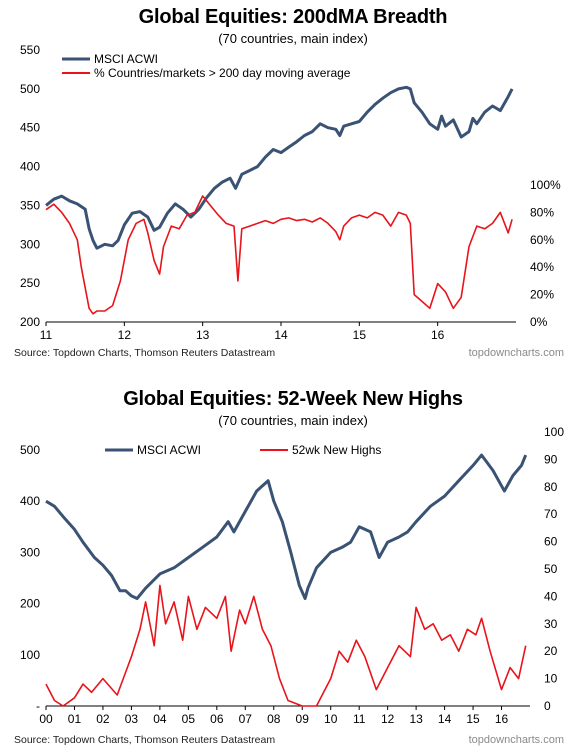 The width and height of the screenshot is (586, 756). I want to click on chart-title: Global Equities: 52-Week New Highs, so click(293, 399).